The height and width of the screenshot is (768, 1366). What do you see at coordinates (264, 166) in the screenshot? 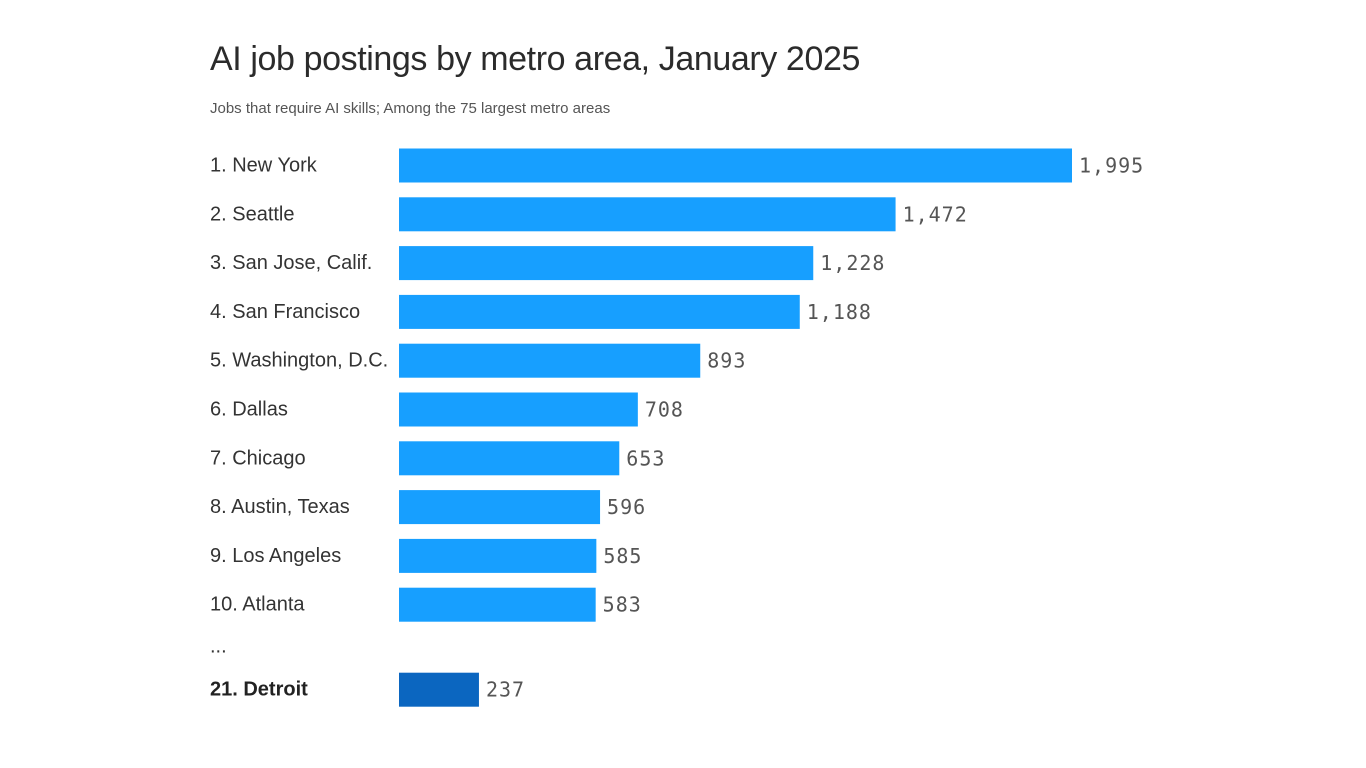
I see `category-label: 1. New York` at bounding box center [264, 166].